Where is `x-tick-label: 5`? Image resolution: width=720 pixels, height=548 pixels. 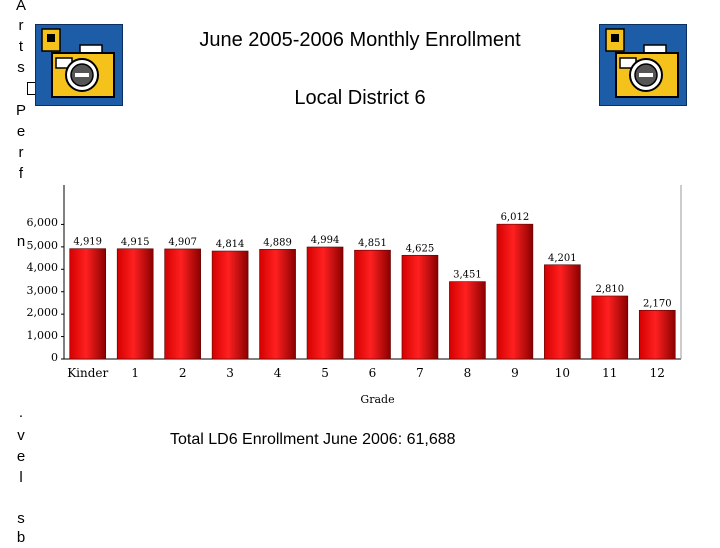
x-tick-label: 5 is located at coordinates (325, 373).